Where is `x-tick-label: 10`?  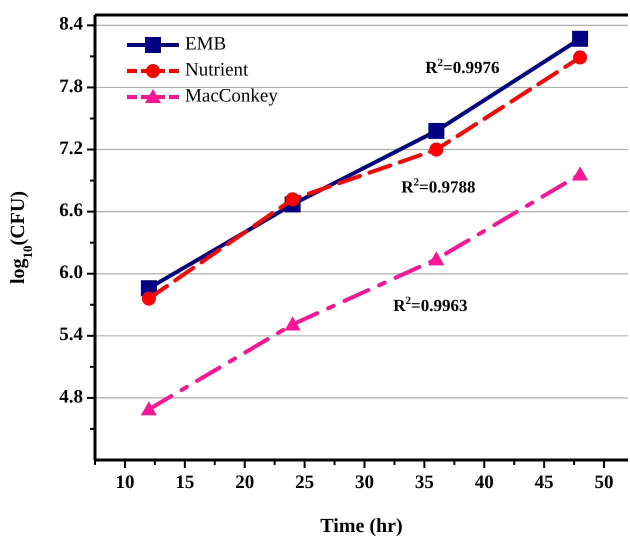 x-tick-label: 10 is located at coordinates (124, 482).